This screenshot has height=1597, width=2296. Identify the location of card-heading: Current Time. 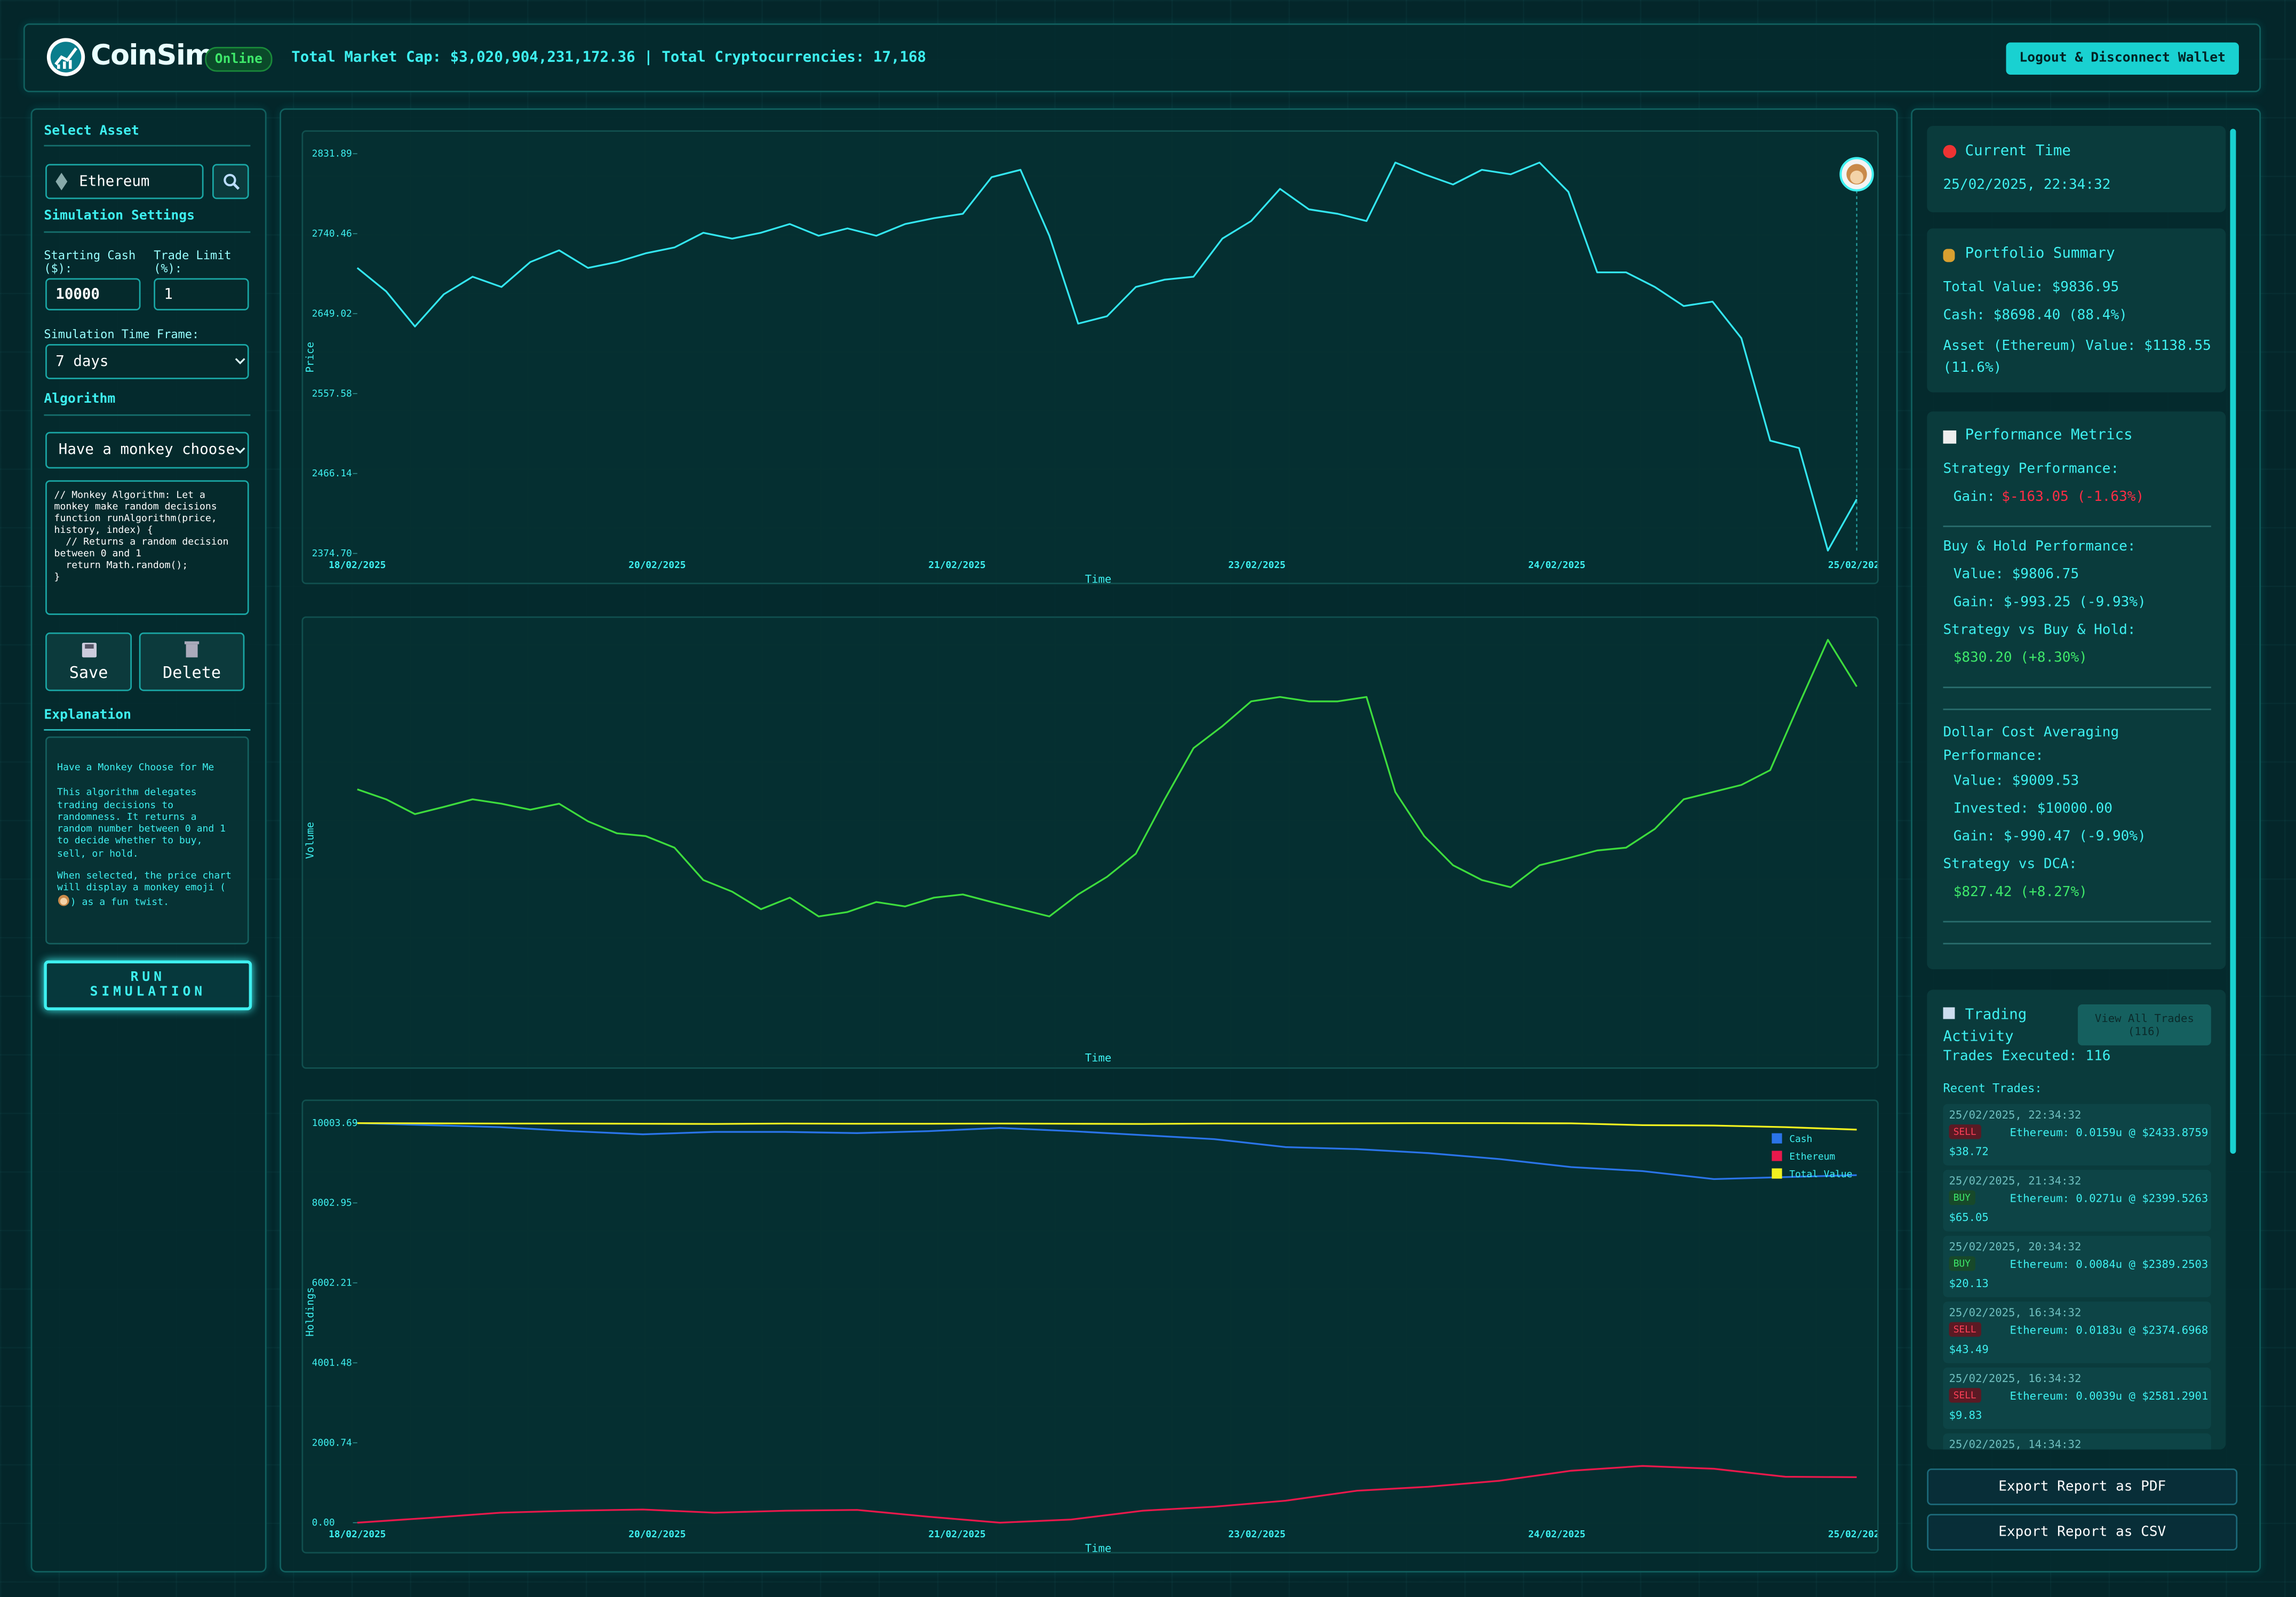
(2018, 151).